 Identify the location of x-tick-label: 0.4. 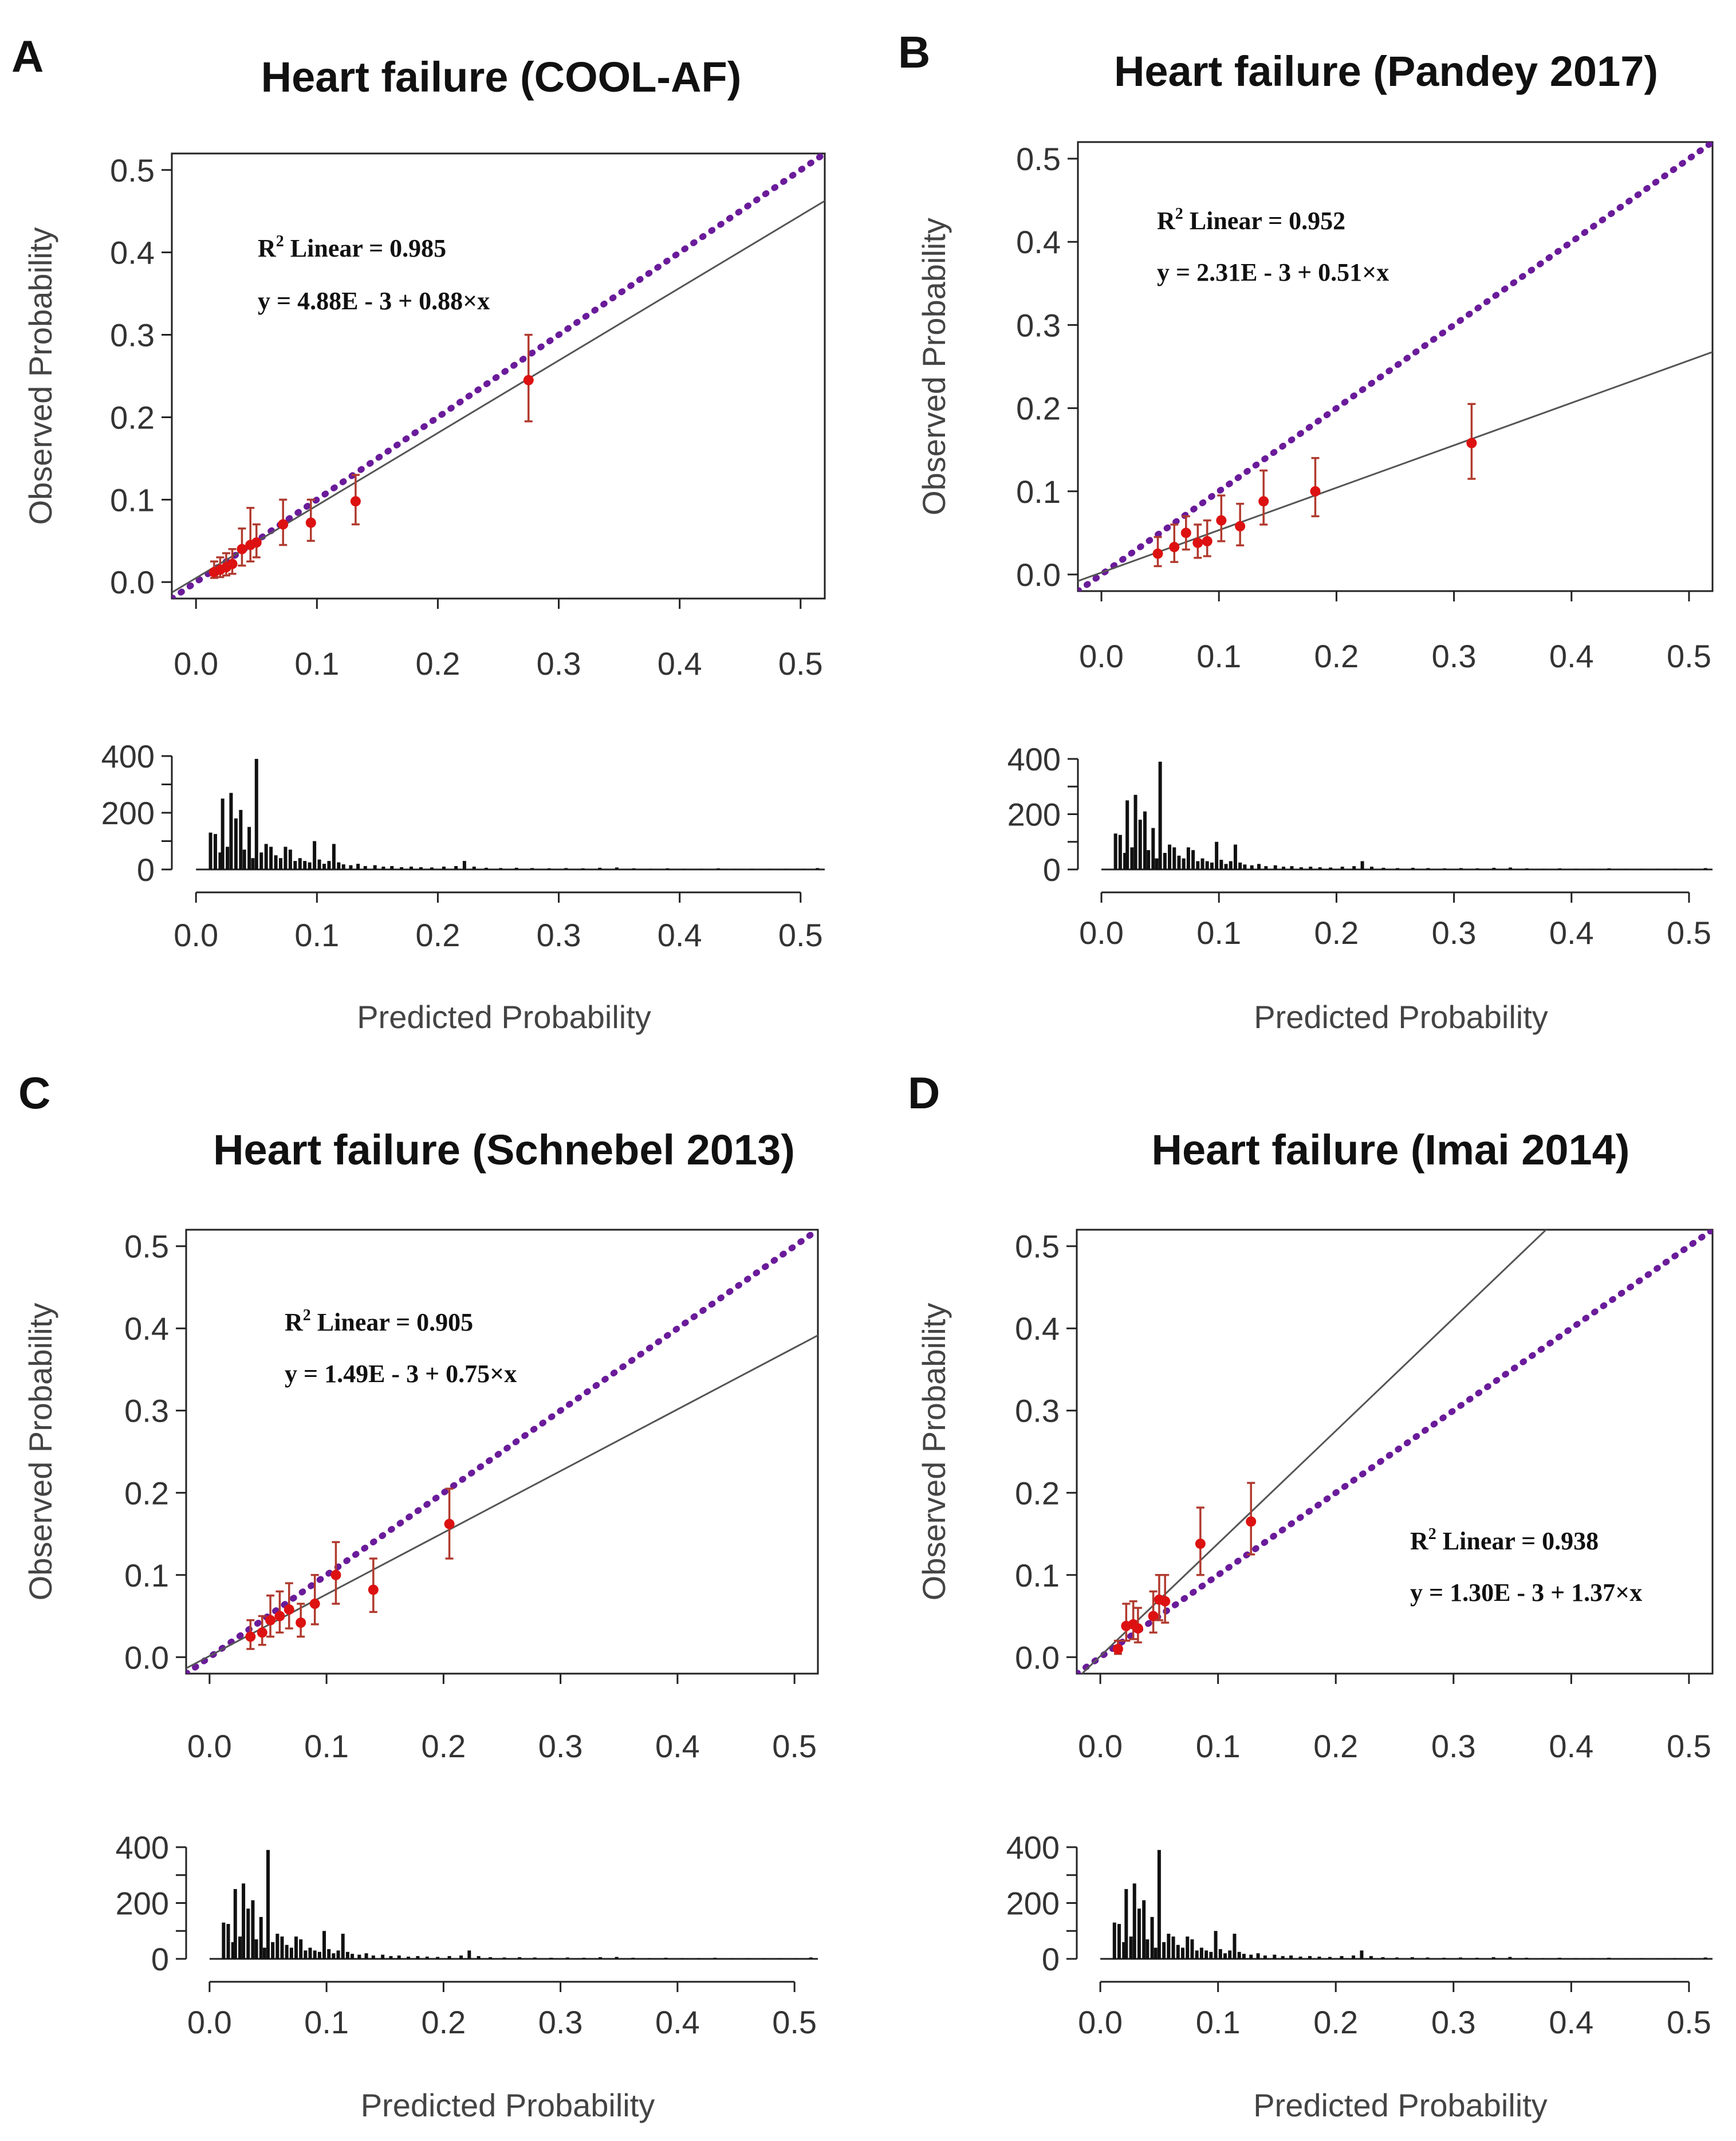
(1571, 1746).